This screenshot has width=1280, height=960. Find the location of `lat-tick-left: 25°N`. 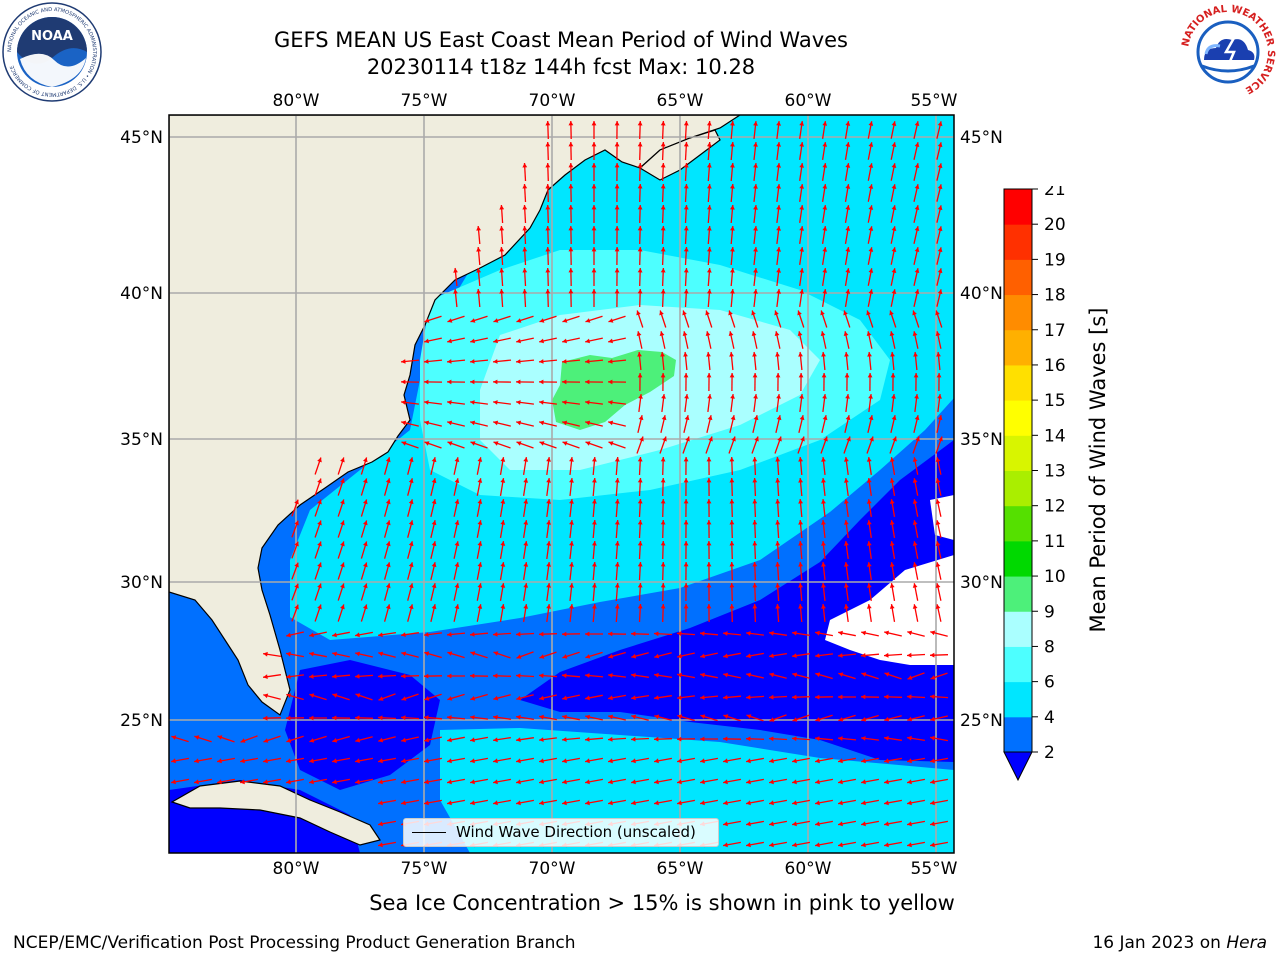

lat-tick-left: 25°N is located at coordinates (141, 721).